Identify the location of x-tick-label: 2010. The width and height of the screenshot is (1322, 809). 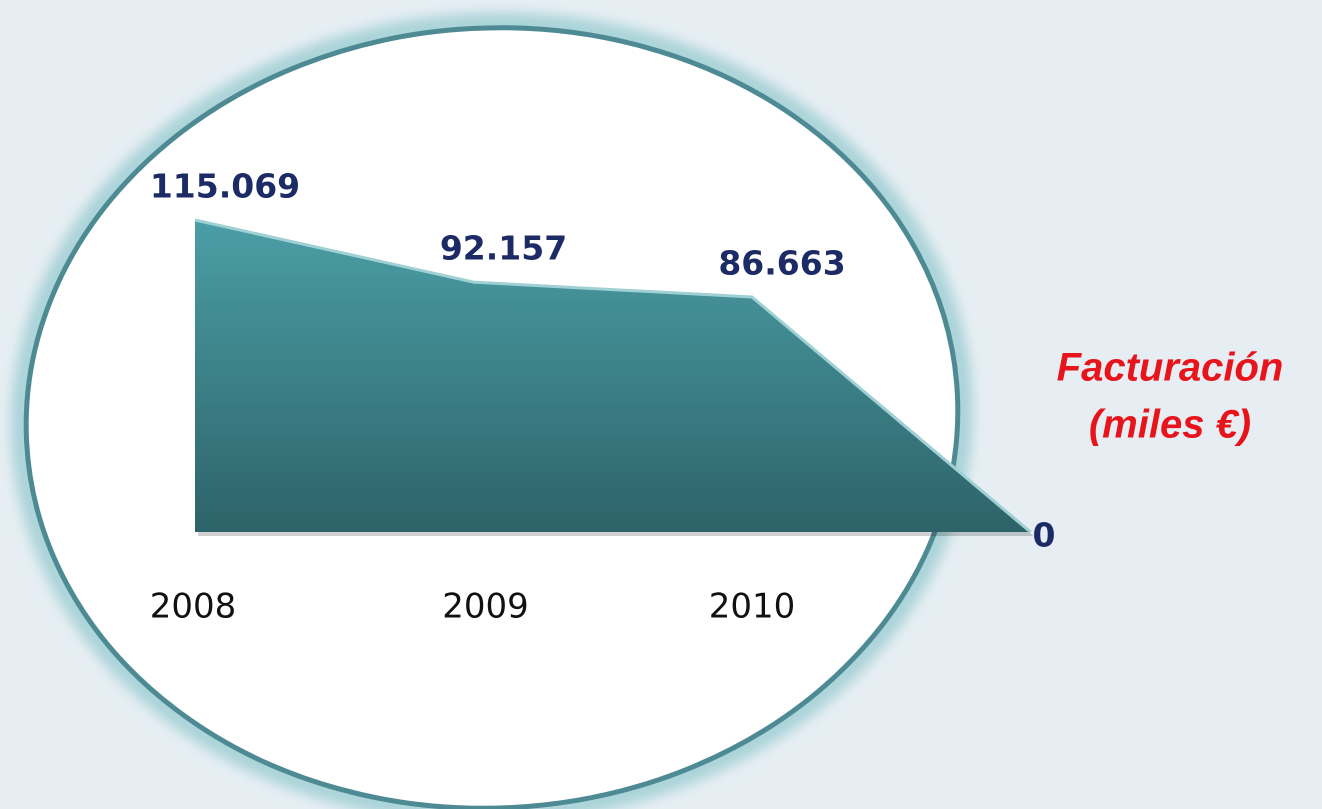
(752, 607).